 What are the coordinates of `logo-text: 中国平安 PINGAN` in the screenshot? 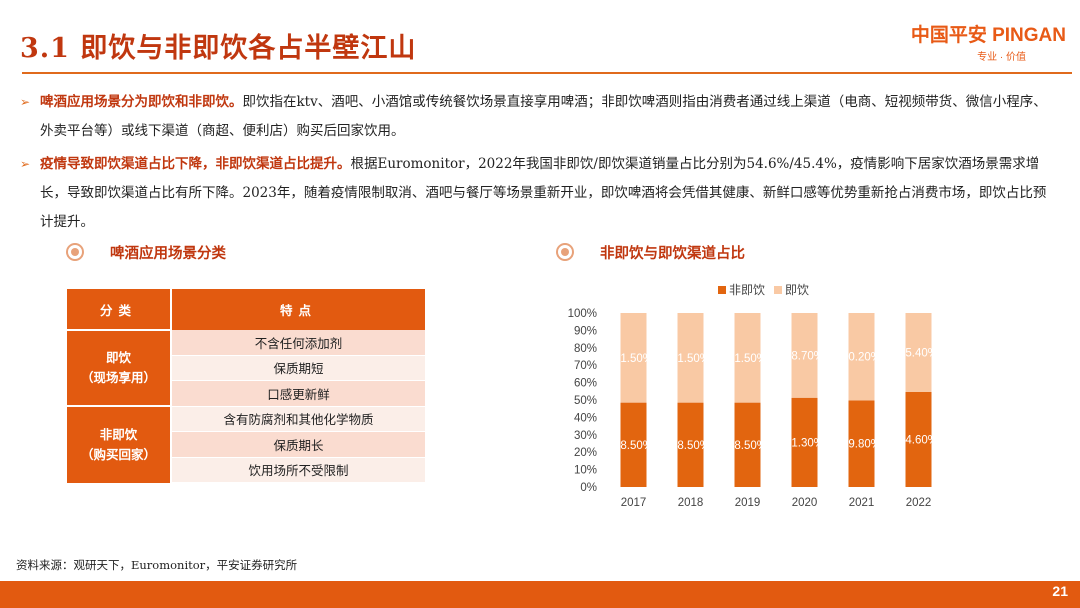 It's located at (988, 35).